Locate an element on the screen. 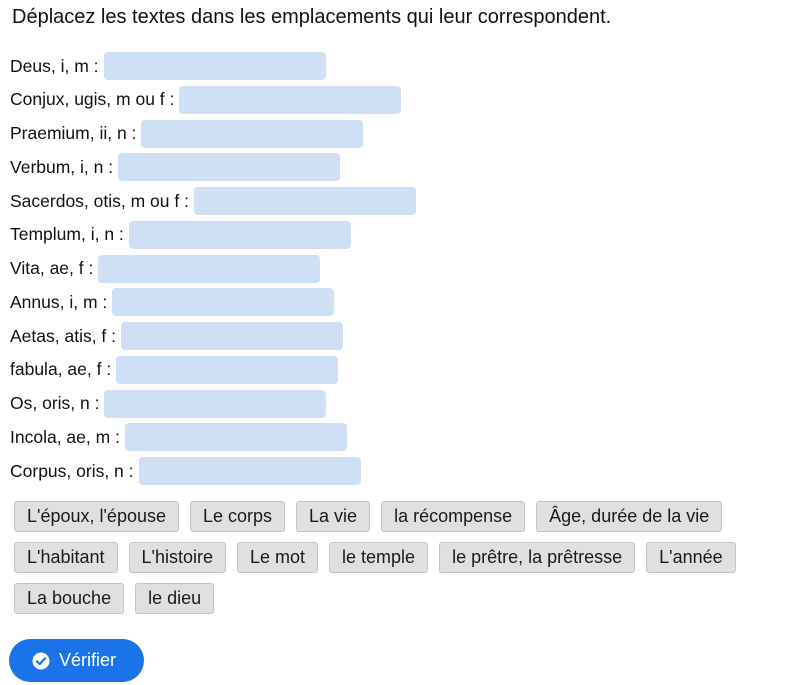 The image size is (798, 685). verify-button: Vérifier is located at coordinates (76, 660).